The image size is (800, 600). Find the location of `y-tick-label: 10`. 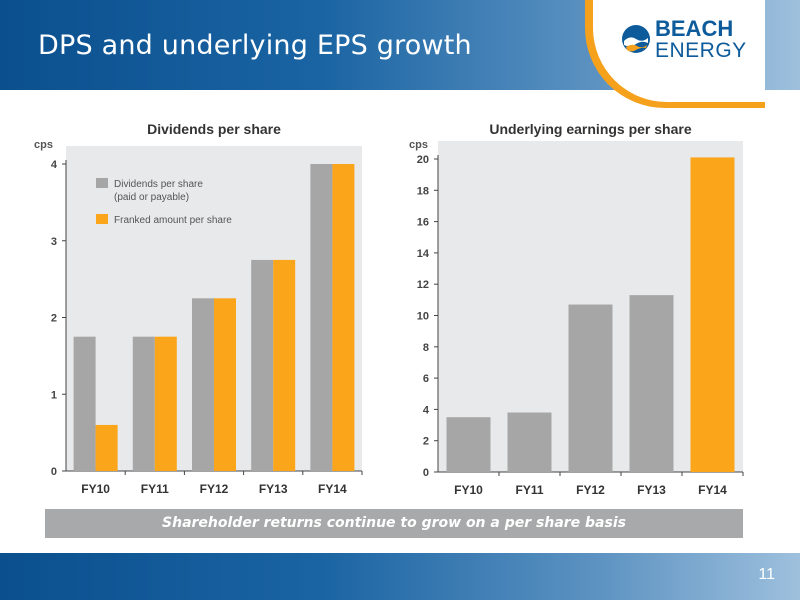

y-tick-label: 10 is located at coordinates (423, 317).